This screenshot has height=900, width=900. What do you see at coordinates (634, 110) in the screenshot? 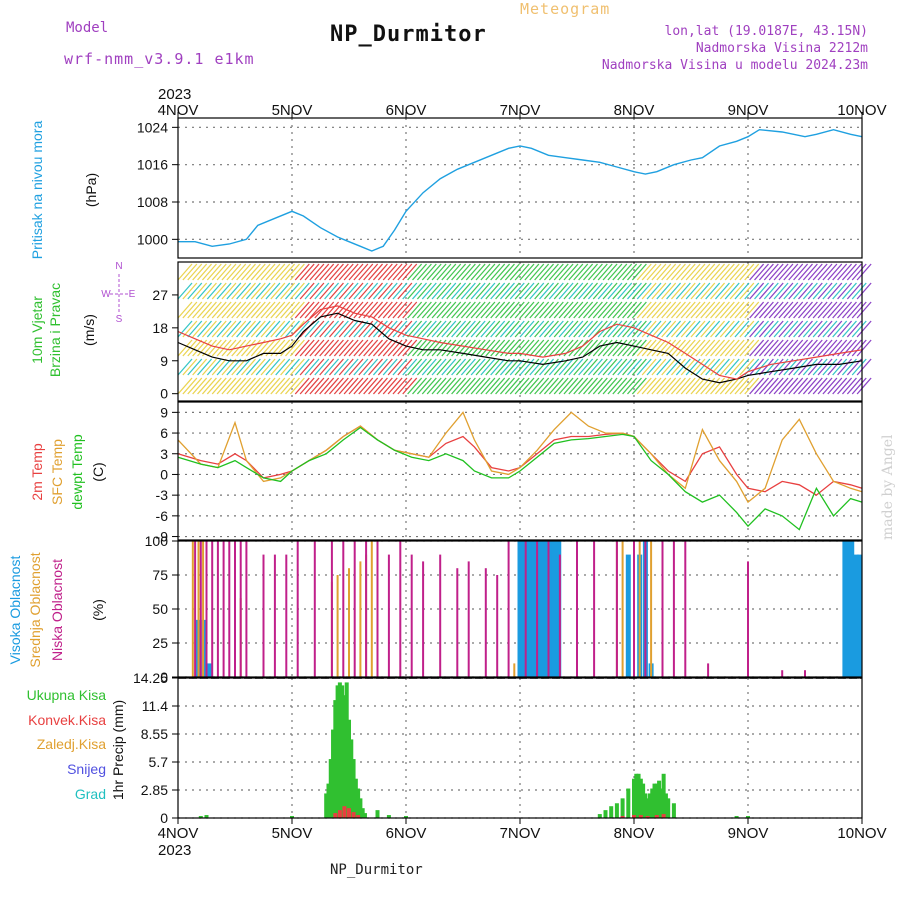
I see `top-time-label: 8NOV` at bounding box center [634, 110].